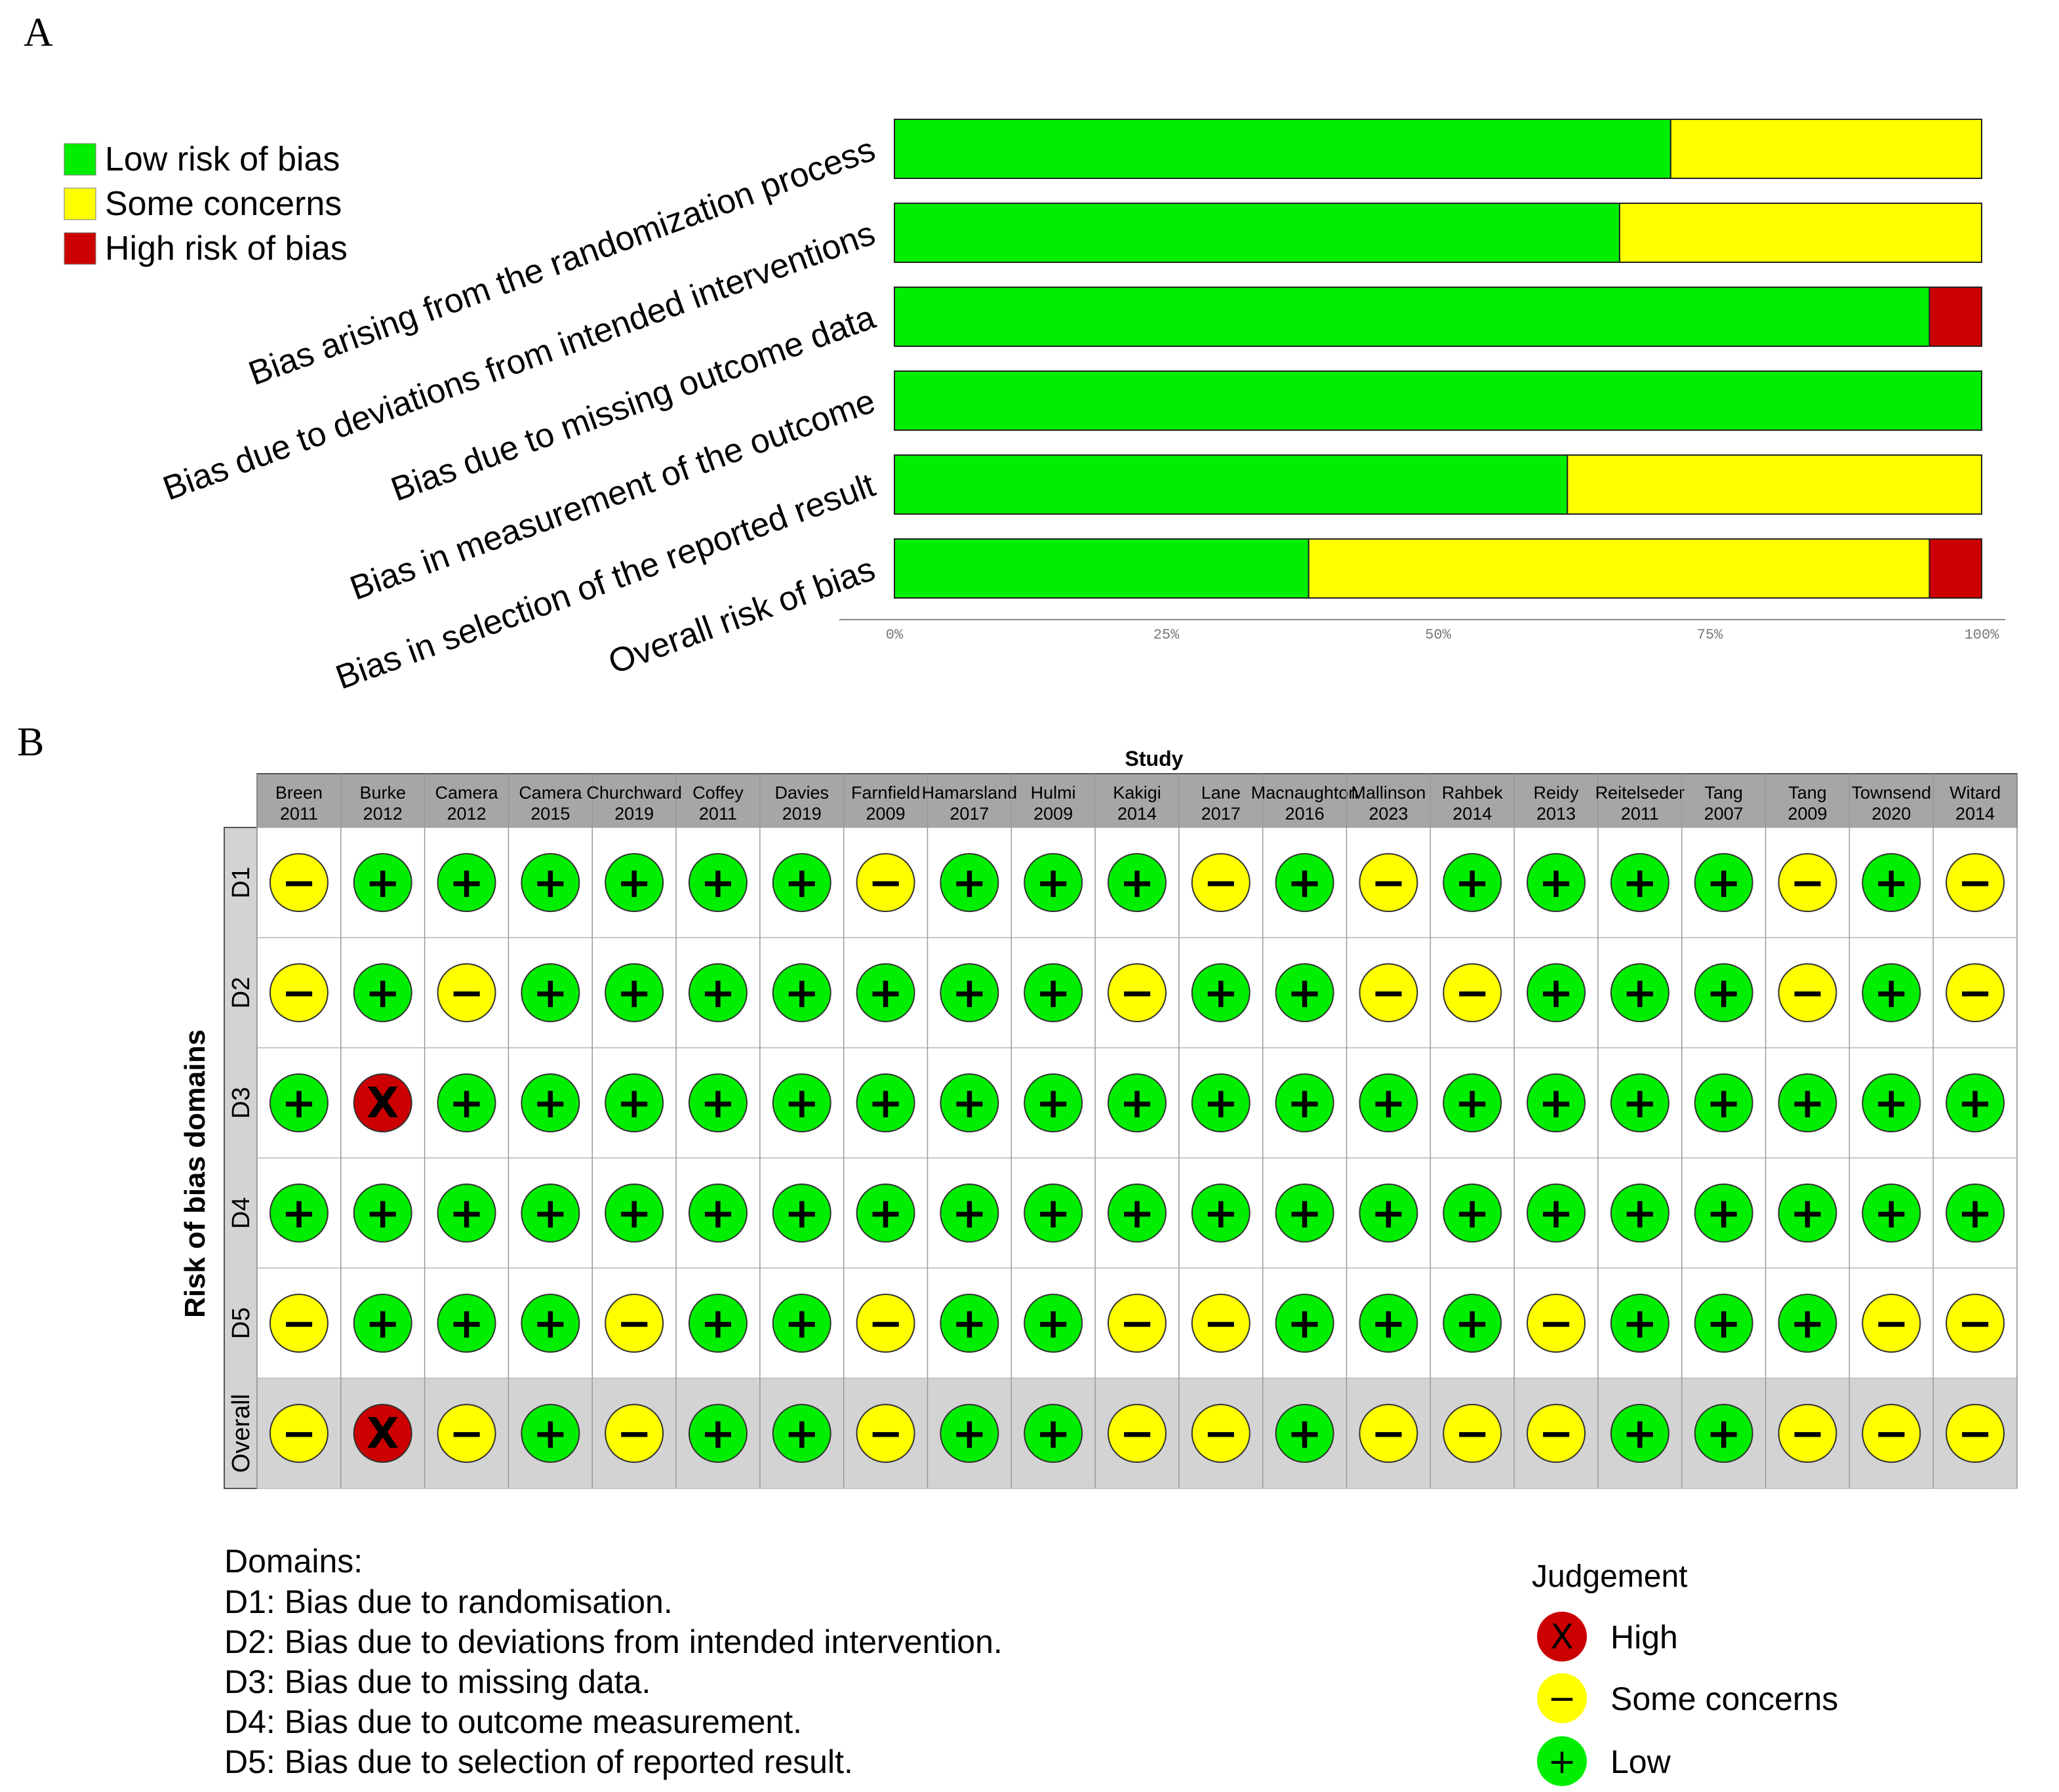 The width and height of the screenshot is (2059, 1792). What do you see at coordinates (1640, 1324) in the screenshot?
I see `judgement-symbol-4-16: +` at bounding box center [1640, 1324].